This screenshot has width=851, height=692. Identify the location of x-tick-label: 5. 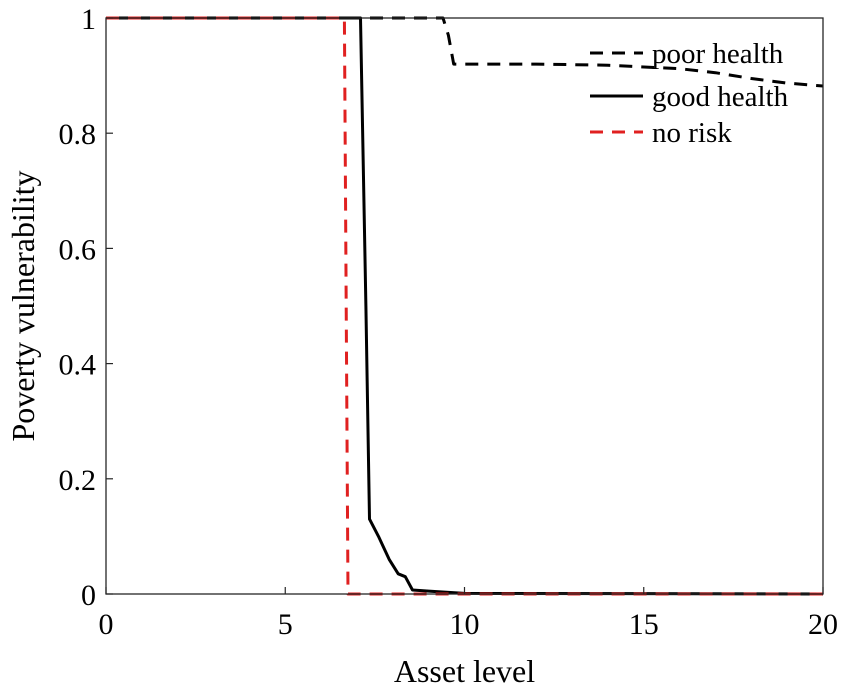
(285, 624).